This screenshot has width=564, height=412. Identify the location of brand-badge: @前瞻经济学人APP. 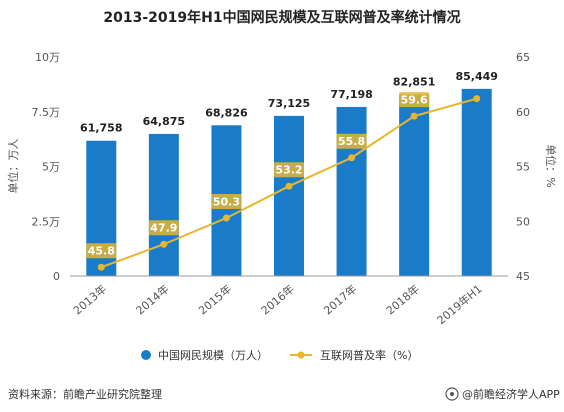
(502, 394).